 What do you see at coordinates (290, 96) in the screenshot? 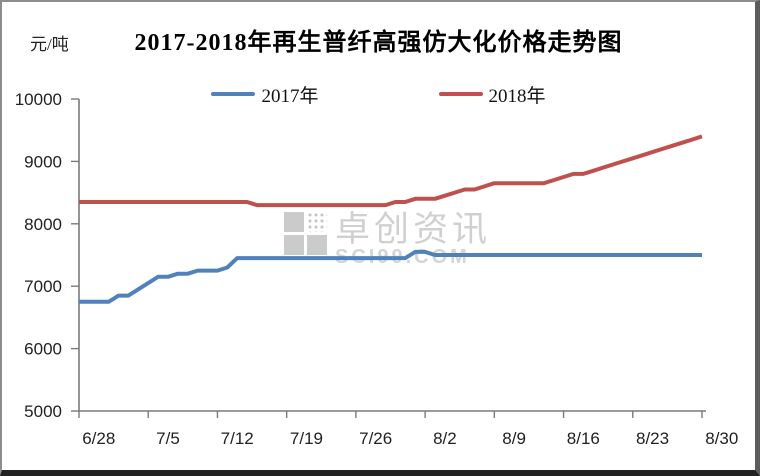
I see `legend-label-2017: 2017年` at bounding box center [290, 96].